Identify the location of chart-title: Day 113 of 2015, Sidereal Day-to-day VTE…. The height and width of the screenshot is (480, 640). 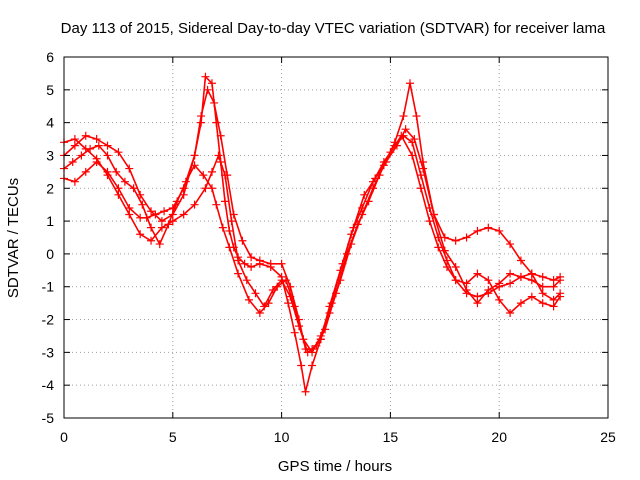
(333, 28).